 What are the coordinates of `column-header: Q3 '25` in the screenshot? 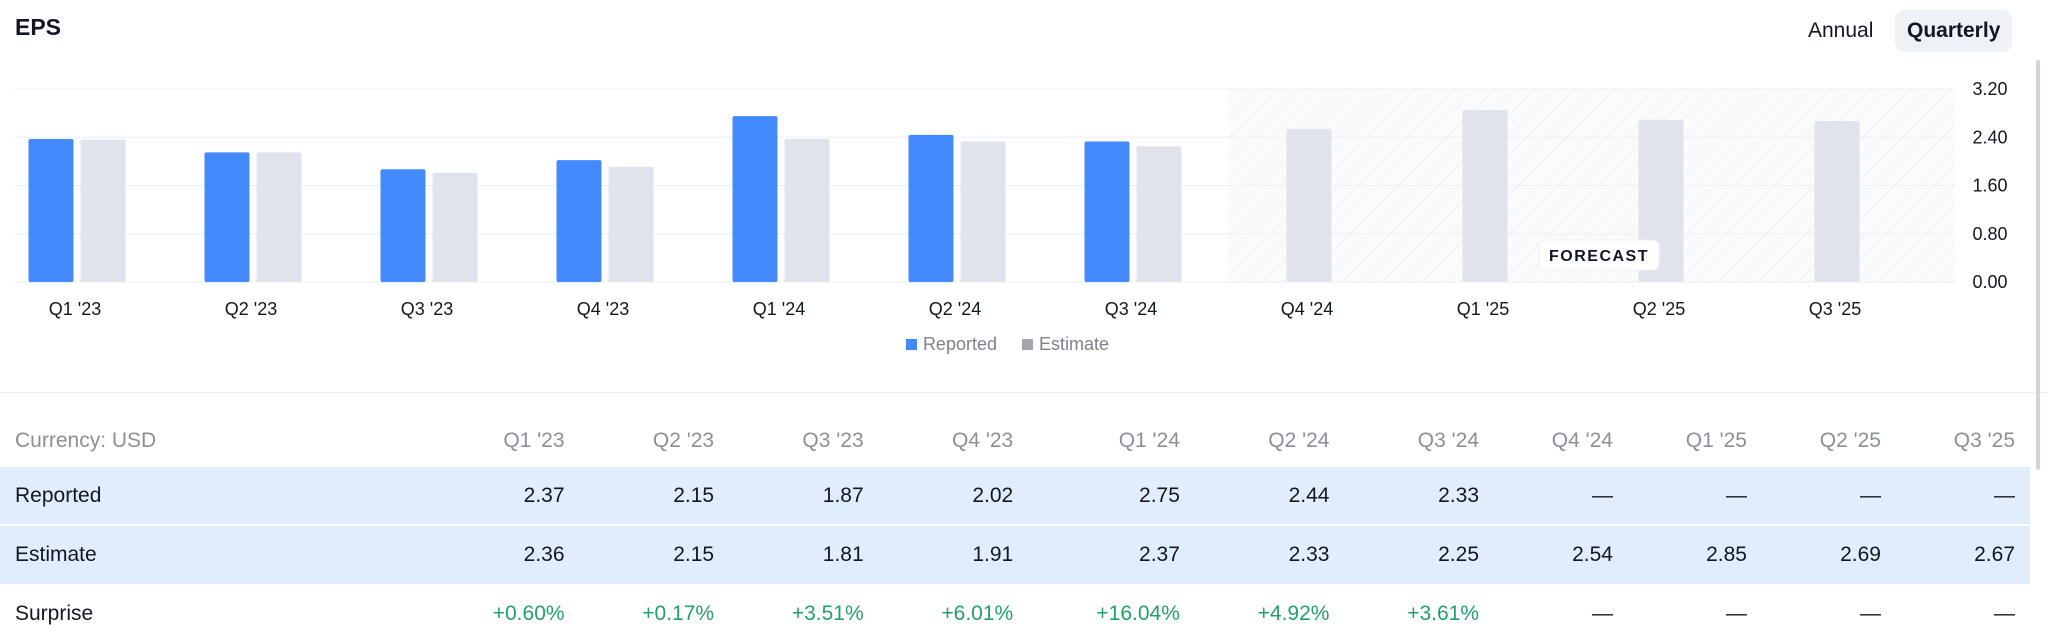 It's located at (1984, 440).